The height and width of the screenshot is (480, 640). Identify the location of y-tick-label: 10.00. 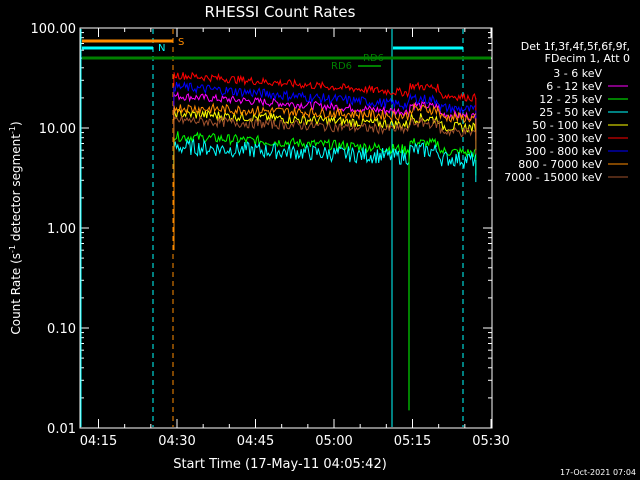
(57, 129).